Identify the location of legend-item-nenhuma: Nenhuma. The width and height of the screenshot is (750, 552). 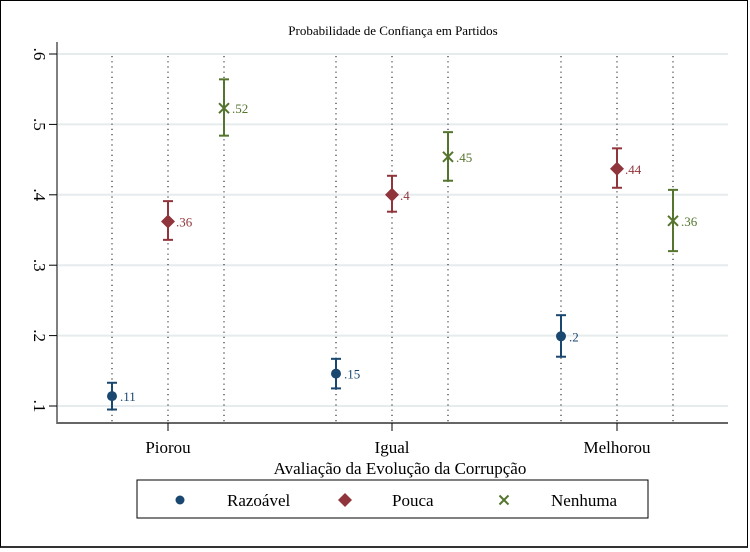
(558, 500).